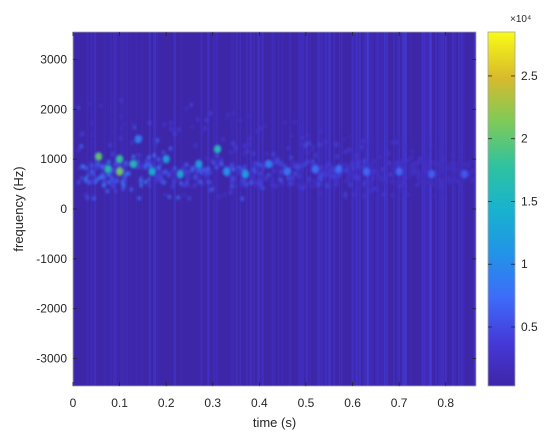 The image size is (550, 446). What do you see at coordinates (166, 403) in the screenshot?
I see `x-tick-label: 0.2` at bounding box center [166, 403].